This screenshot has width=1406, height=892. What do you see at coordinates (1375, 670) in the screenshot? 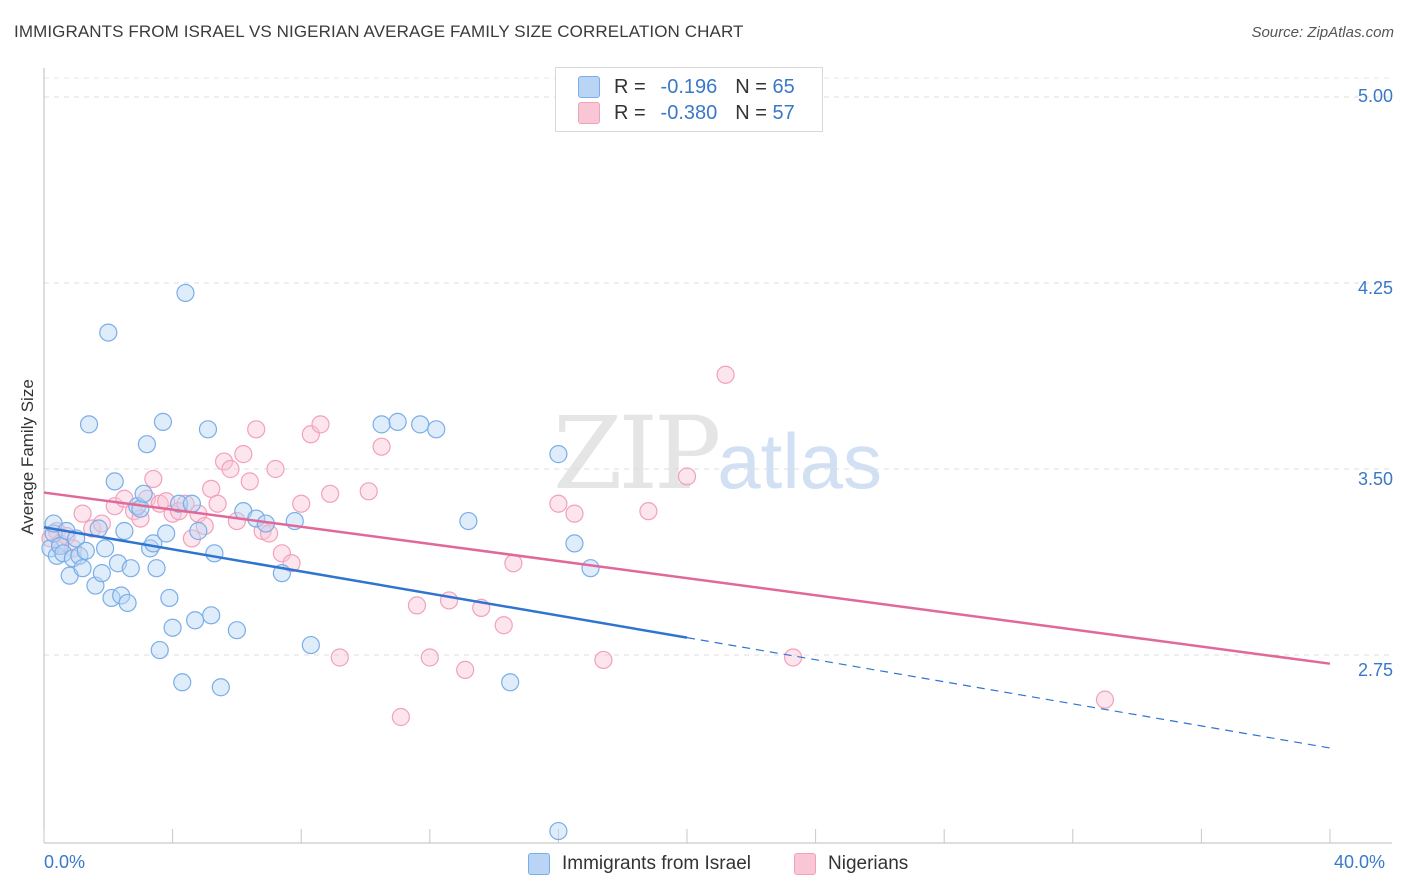
I see `y-tick-label: 2.75` at bounding box center [1375, 670].